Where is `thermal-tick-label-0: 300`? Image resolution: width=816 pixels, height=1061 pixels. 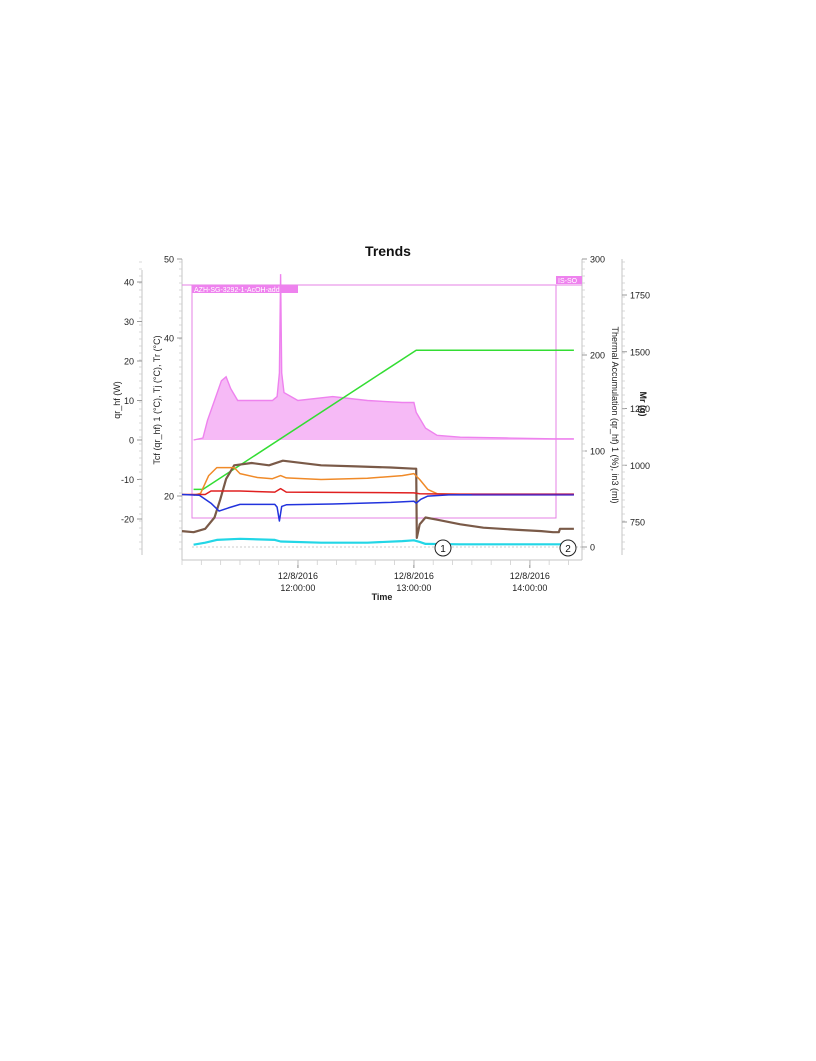 thermal-tick-label-0: 300 is located at coordinates (597, 260).